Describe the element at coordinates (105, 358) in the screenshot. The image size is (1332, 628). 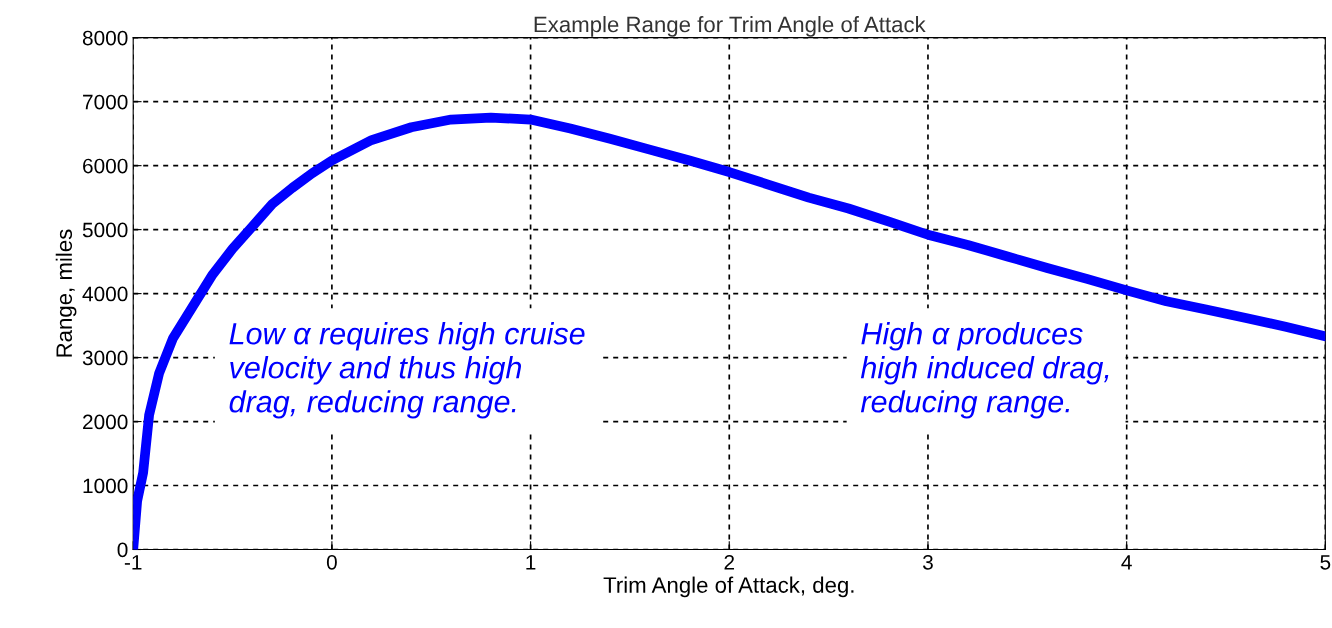
I see `y-tick-label: 3000` at that location.